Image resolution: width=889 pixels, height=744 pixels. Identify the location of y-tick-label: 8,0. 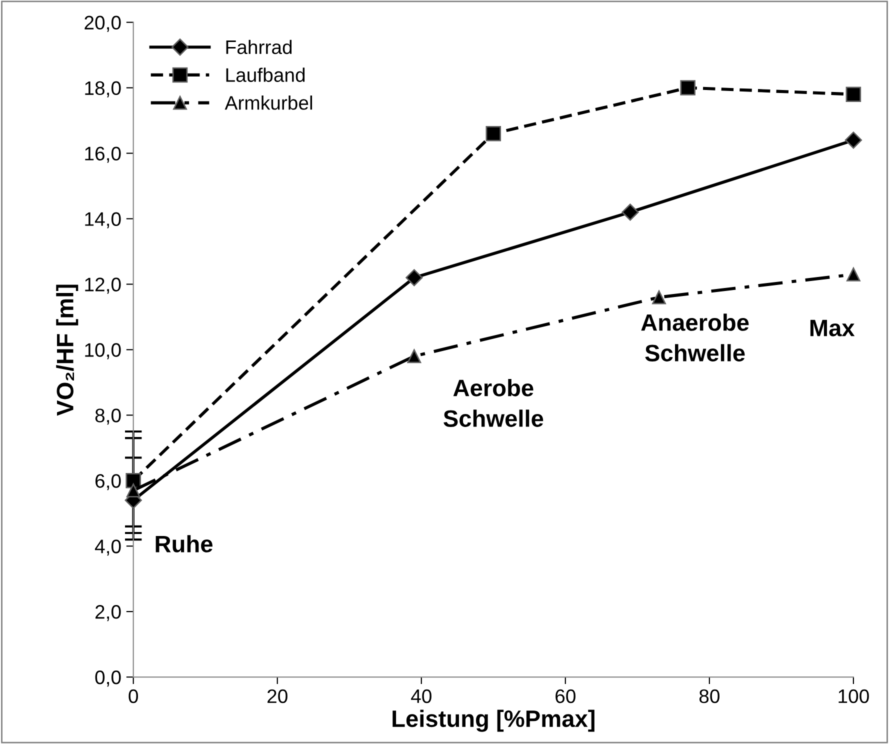
(108, 416).